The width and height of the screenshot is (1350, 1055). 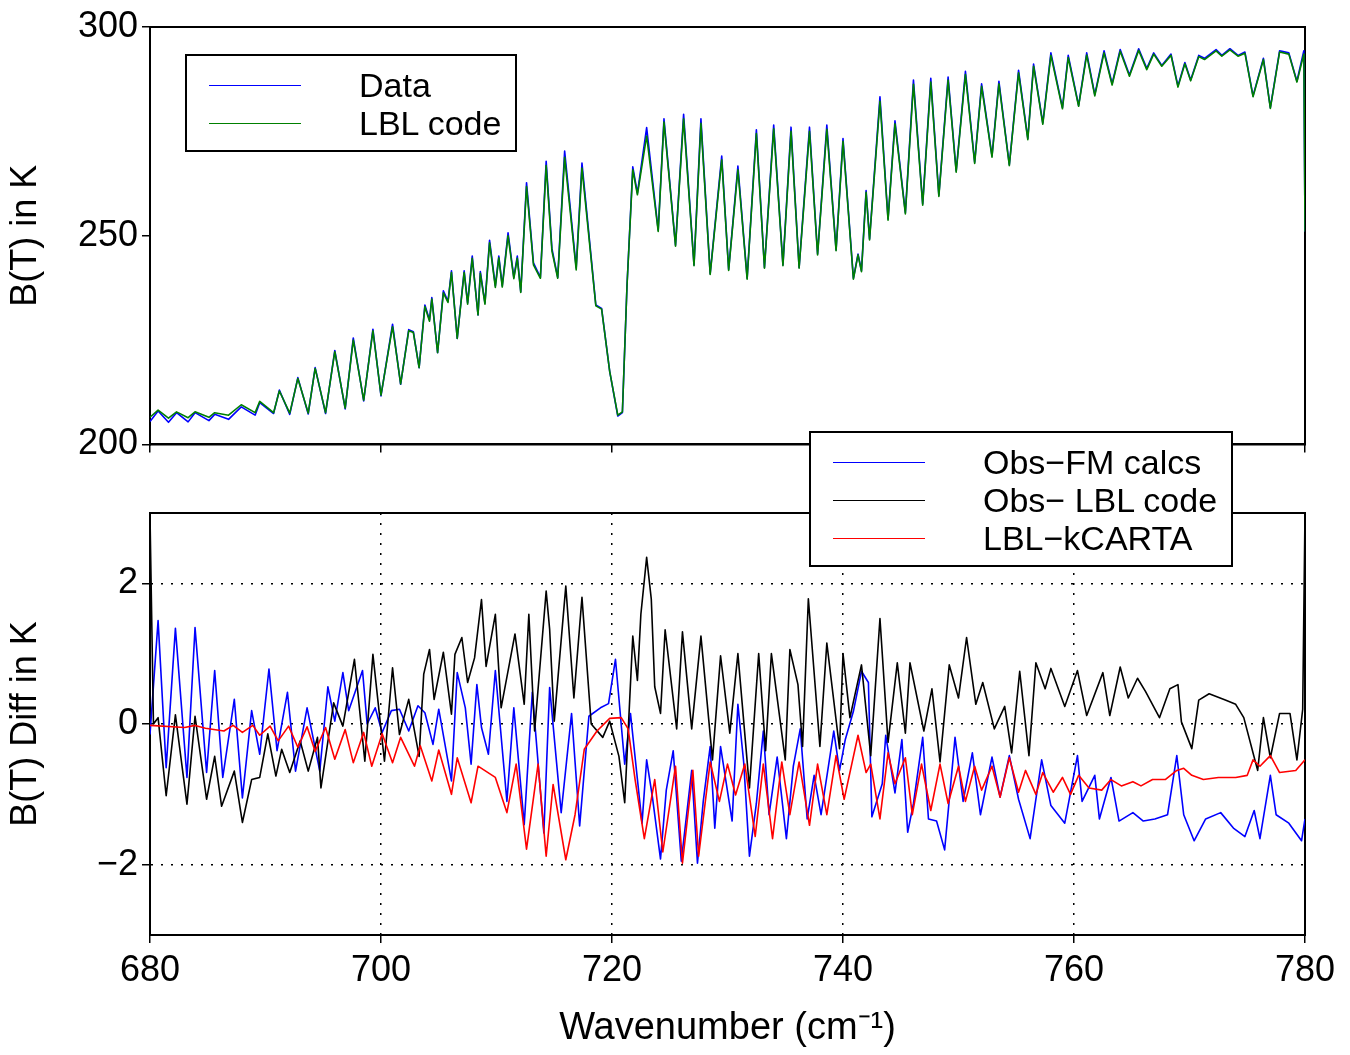 What do you see at coordinates (1100, 500) in the screenshot?
I see `legend-label: Obs− LBL code` at bounding box center [1100, 500].